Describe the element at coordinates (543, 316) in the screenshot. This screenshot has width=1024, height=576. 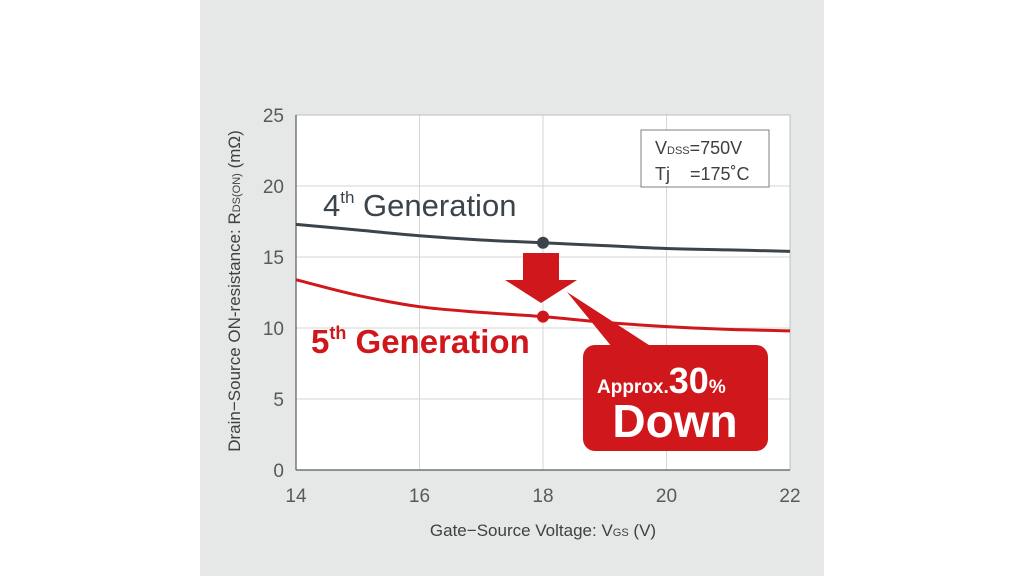
I see `gen5-marker` at that location.